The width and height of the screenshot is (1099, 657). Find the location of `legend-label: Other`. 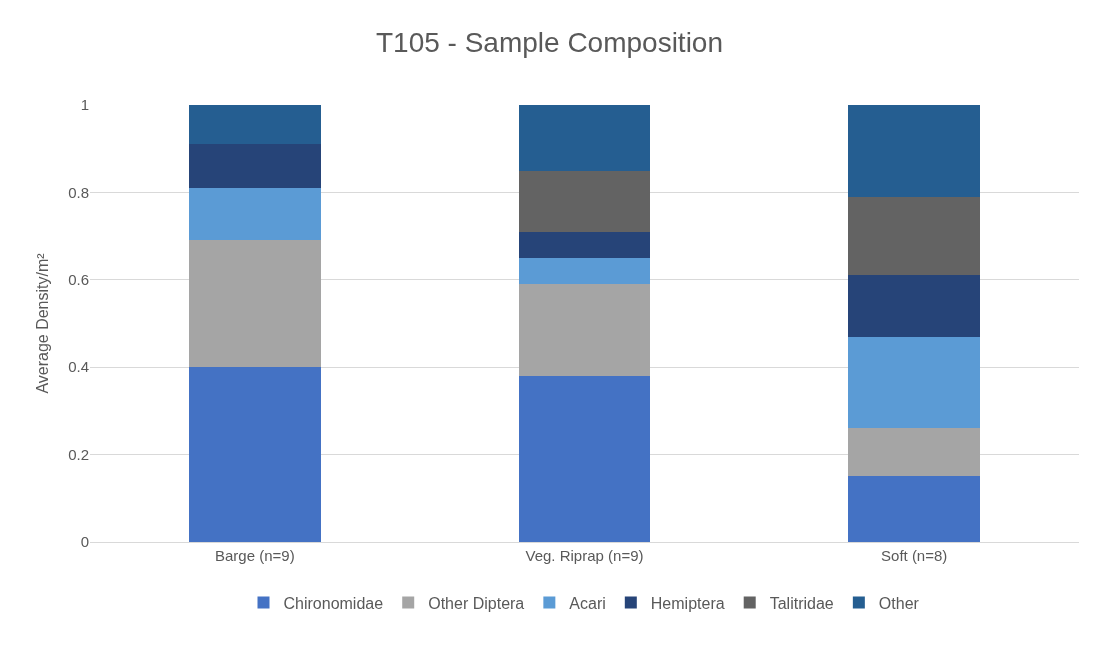

legend-label: Other is located at coordinates (899, 603).